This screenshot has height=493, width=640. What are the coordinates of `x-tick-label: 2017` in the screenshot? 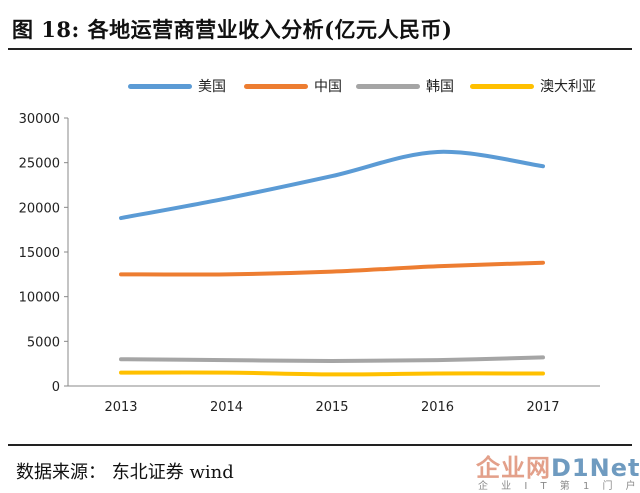 It's located at (542, 407).